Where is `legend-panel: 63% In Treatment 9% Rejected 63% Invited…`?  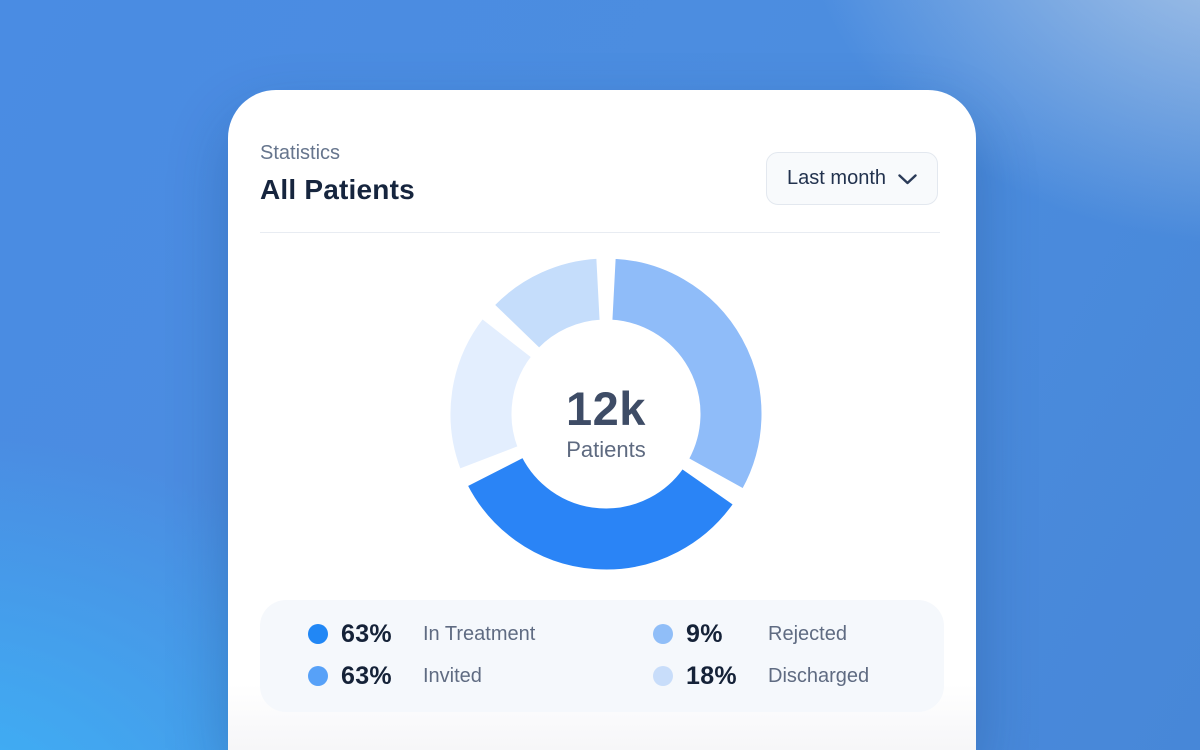 legend-panel: 63% In Treatment 9% Rejected 63% Invited… is located at coordinates (602, 656).